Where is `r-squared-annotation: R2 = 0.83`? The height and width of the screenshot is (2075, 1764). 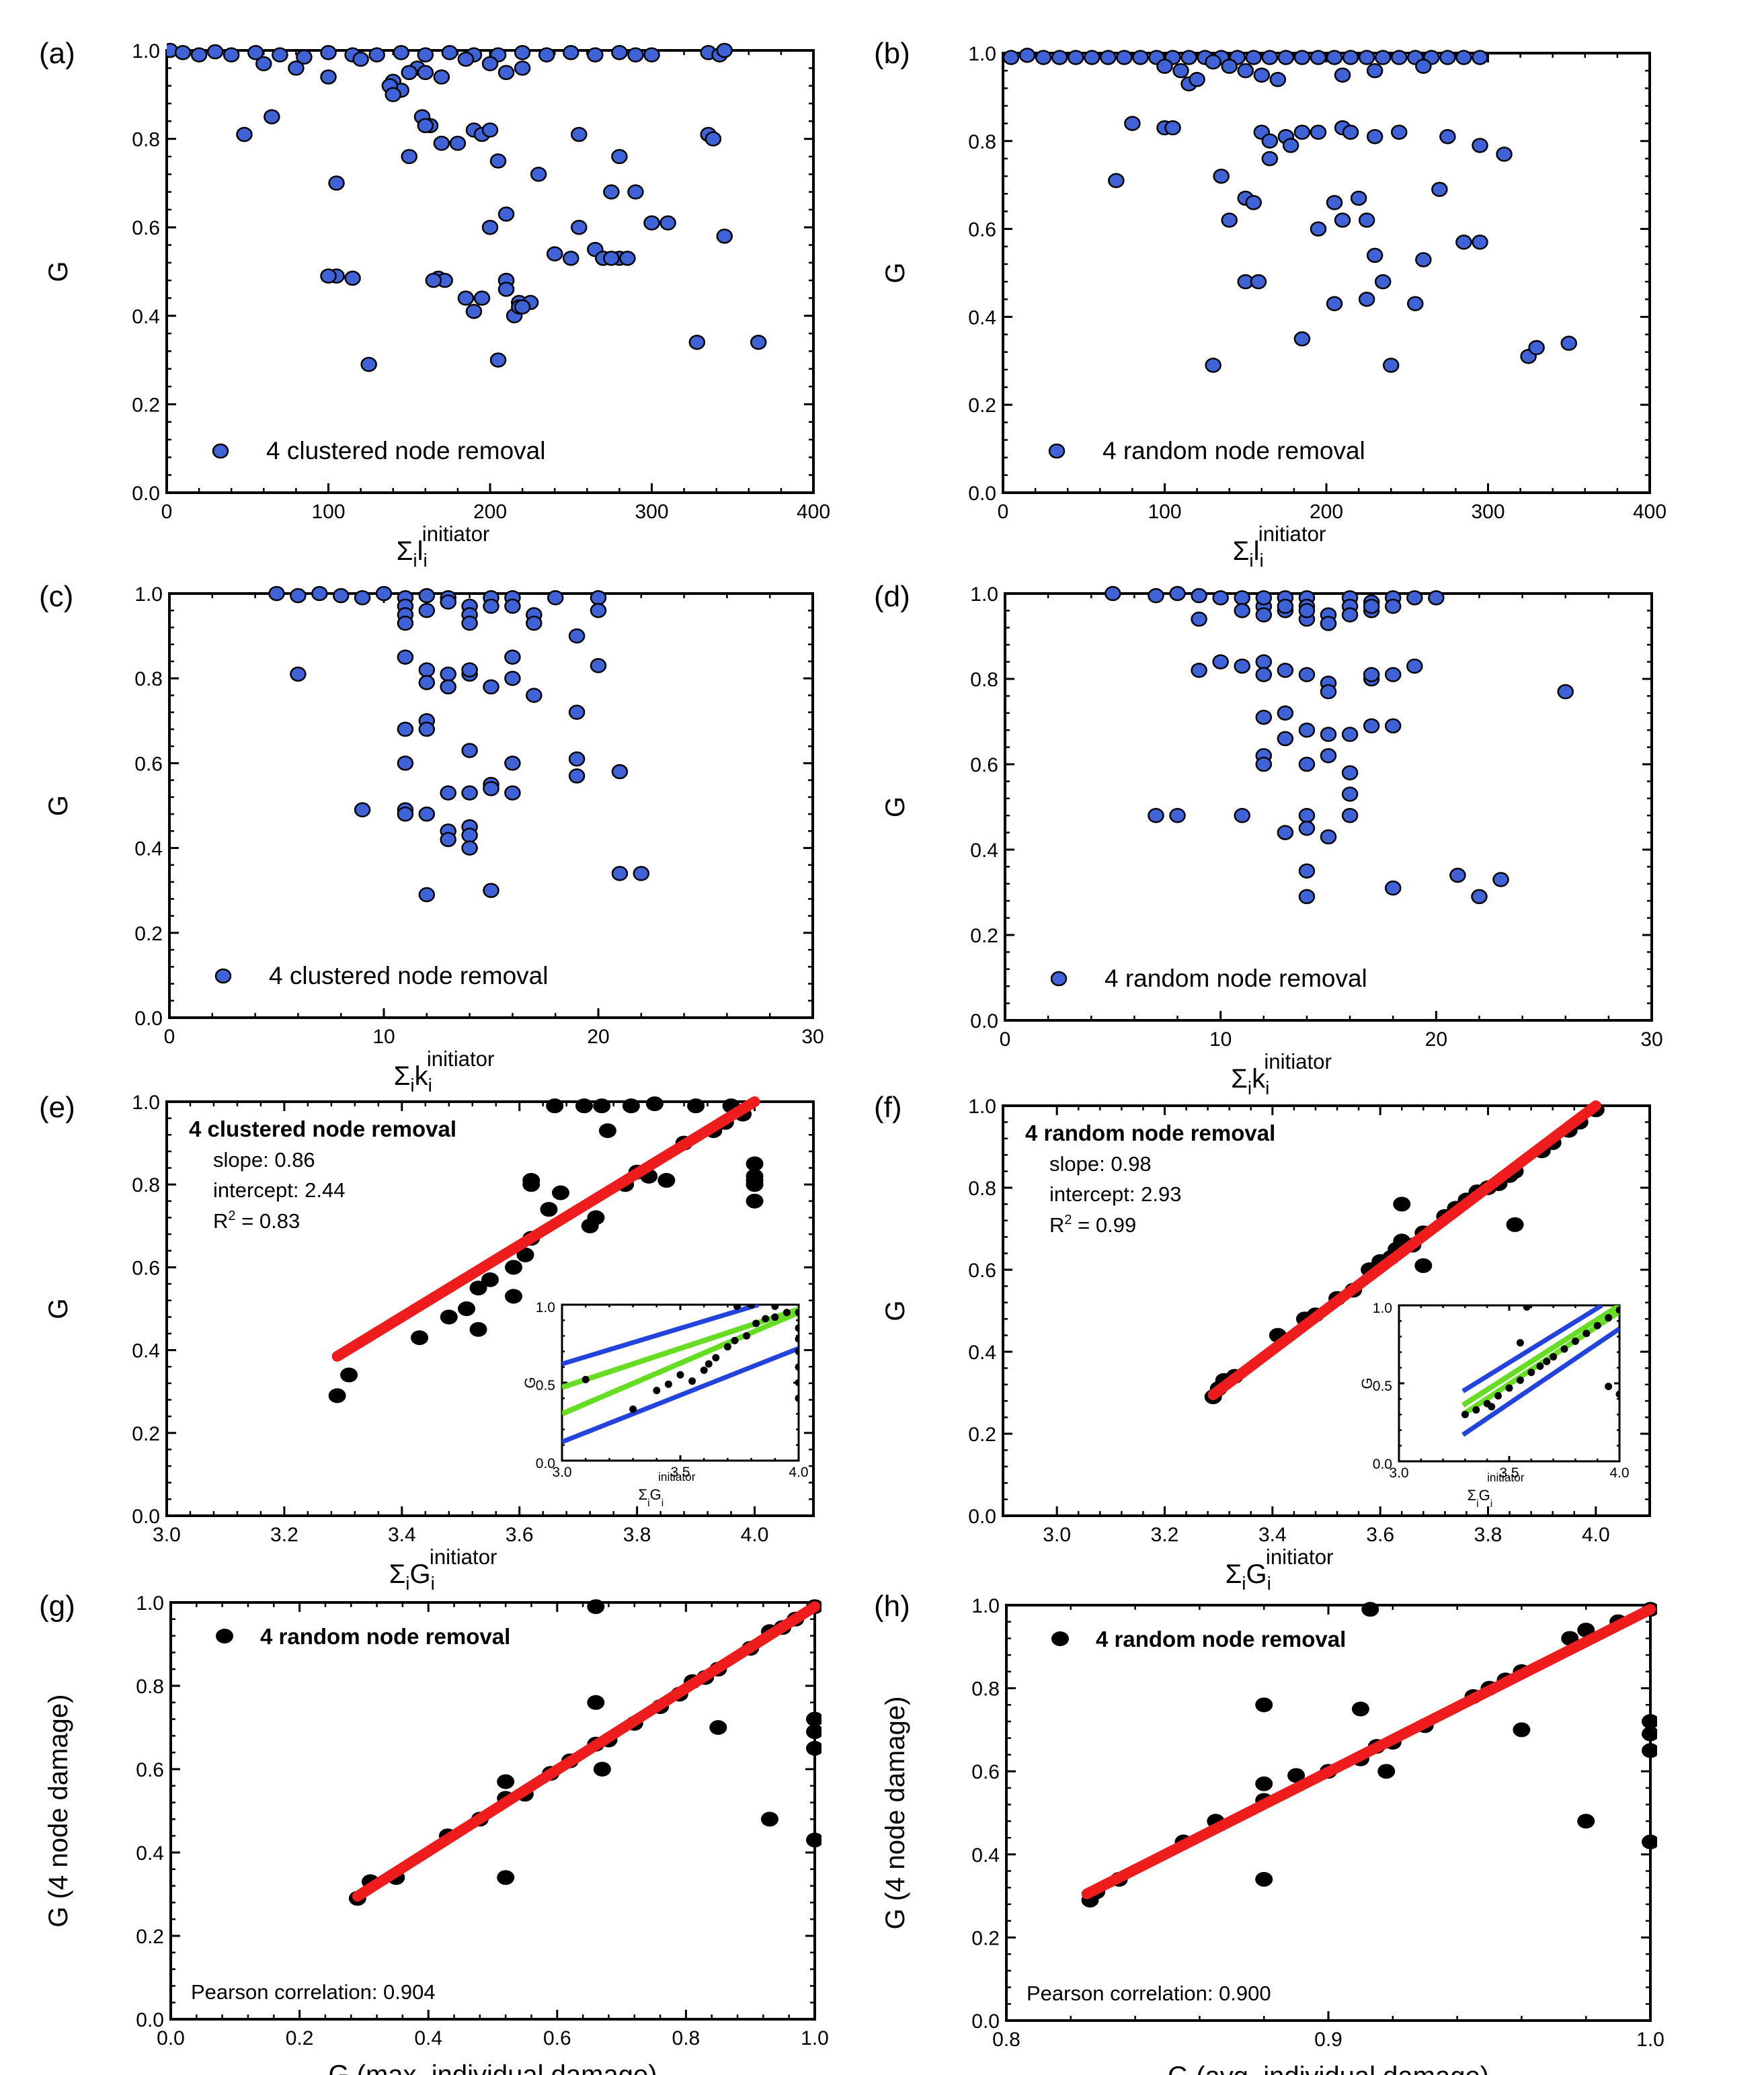 r-squared-annotation: R2 = 0.83 is located at coordinates (256, 1221).